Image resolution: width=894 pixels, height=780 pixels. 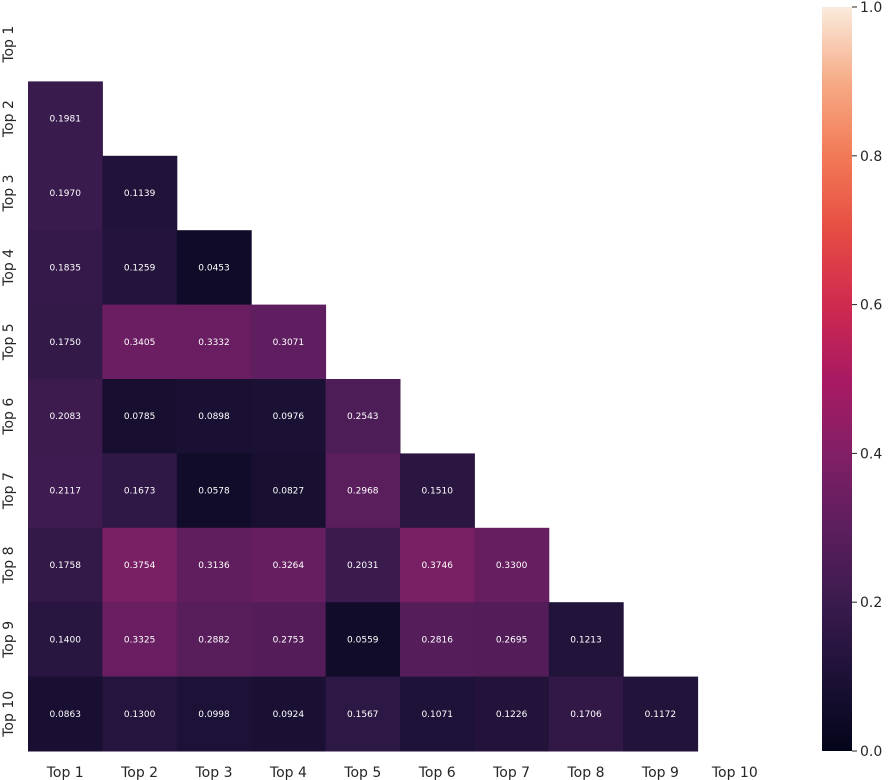 What do you see at coordinates (871, 603) in the screenshot?
I see `colorbar-tick-label: 0.2` at bounding box center [871, 603].